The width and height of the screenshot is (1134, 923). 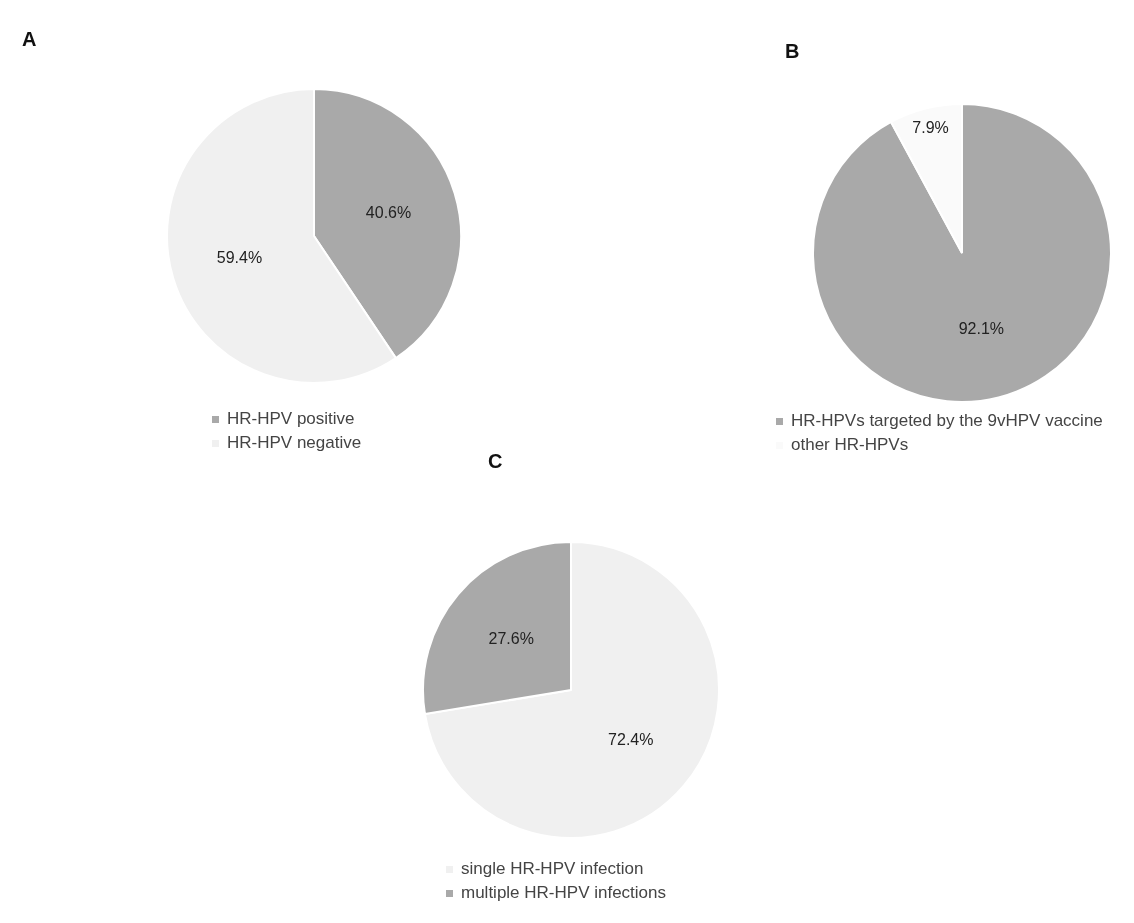 I want to click on legend-label: other HR-HPVs, so click(x=850, y=445).